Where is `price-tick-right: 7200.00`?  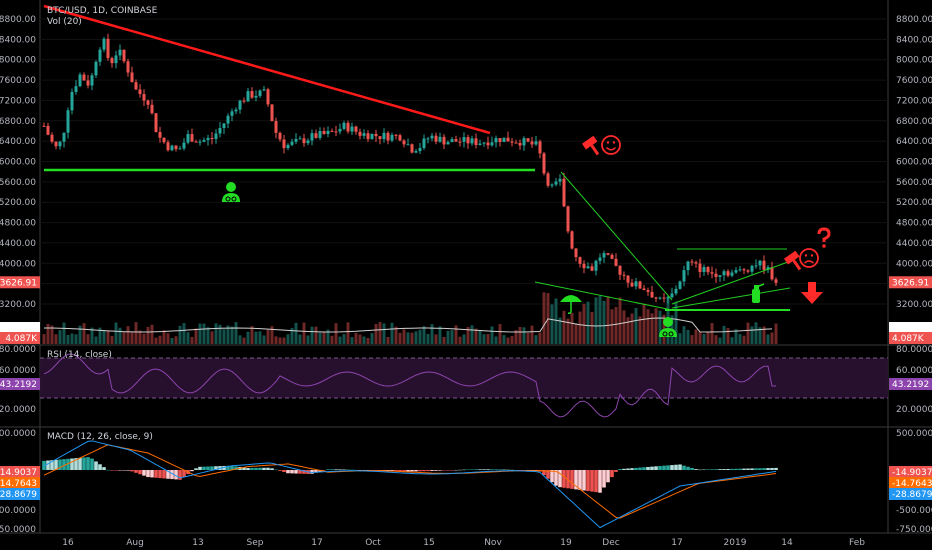 price-tick-right: 7200.00 is located at coordinates (914, 101).